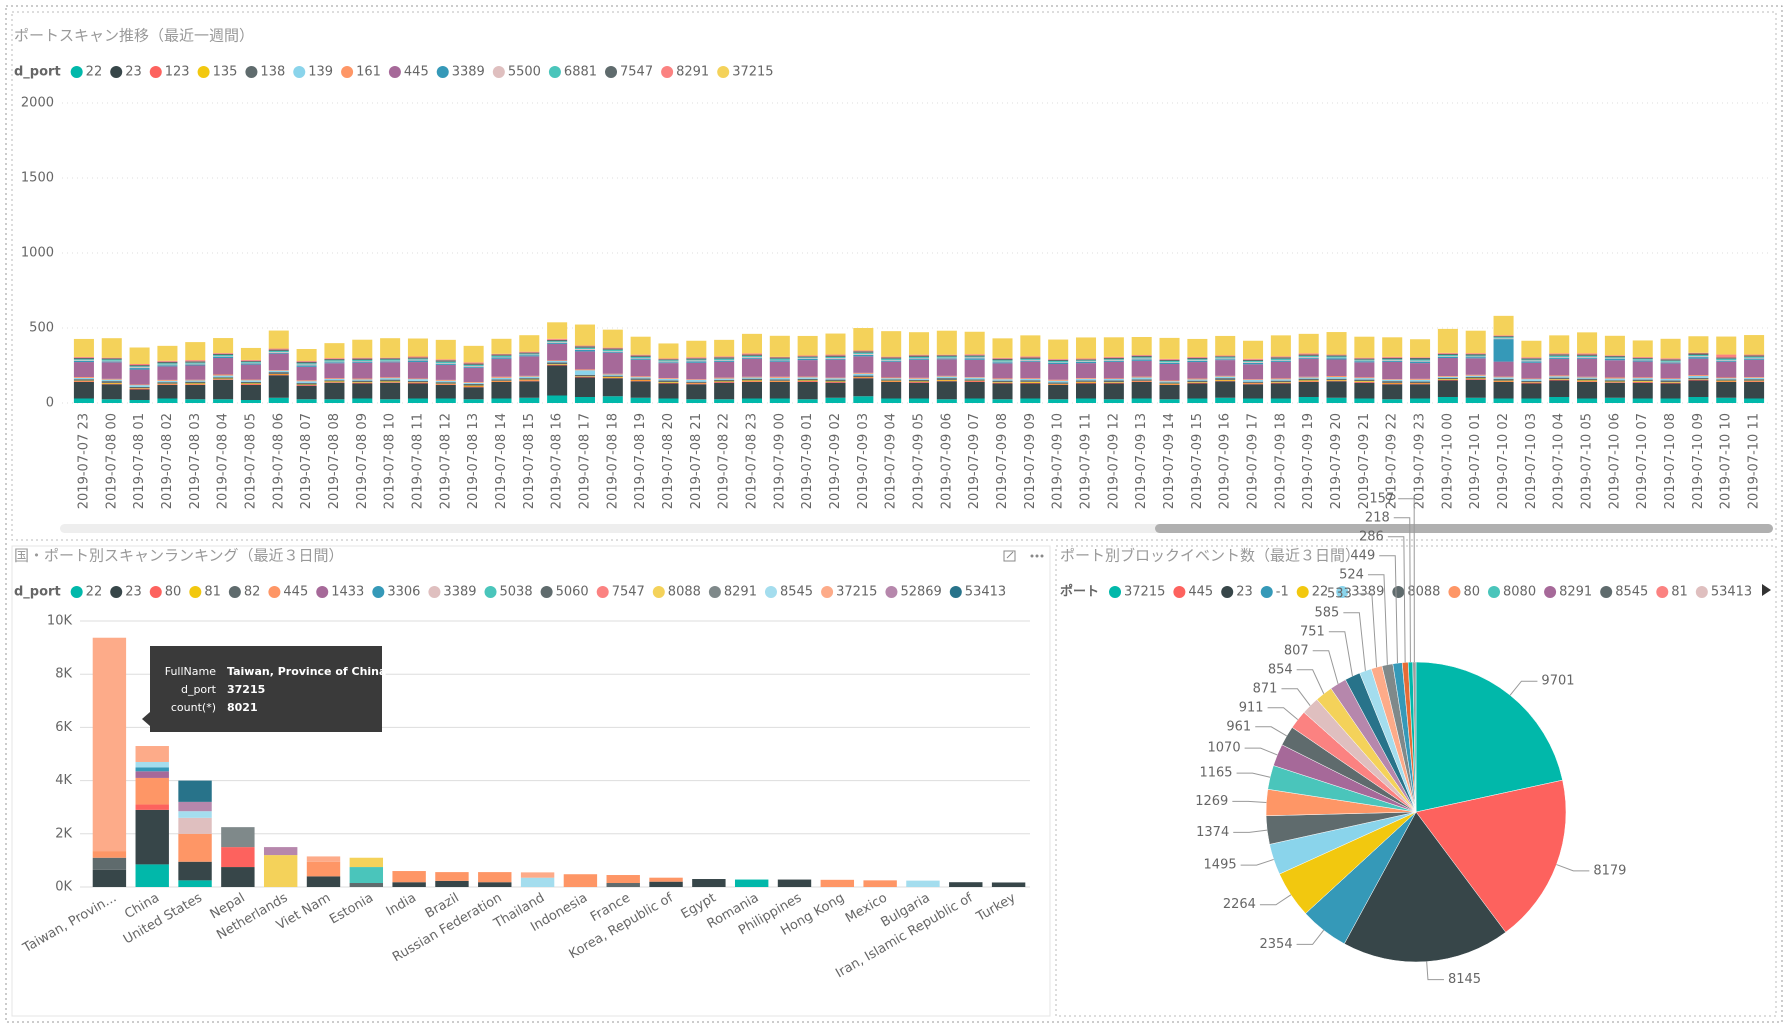 This screenshot has width=1788, height=1034. Describe the element at coordinates (1464, 528) in the screenshot. I see `scrollbar-thumb` at that location.